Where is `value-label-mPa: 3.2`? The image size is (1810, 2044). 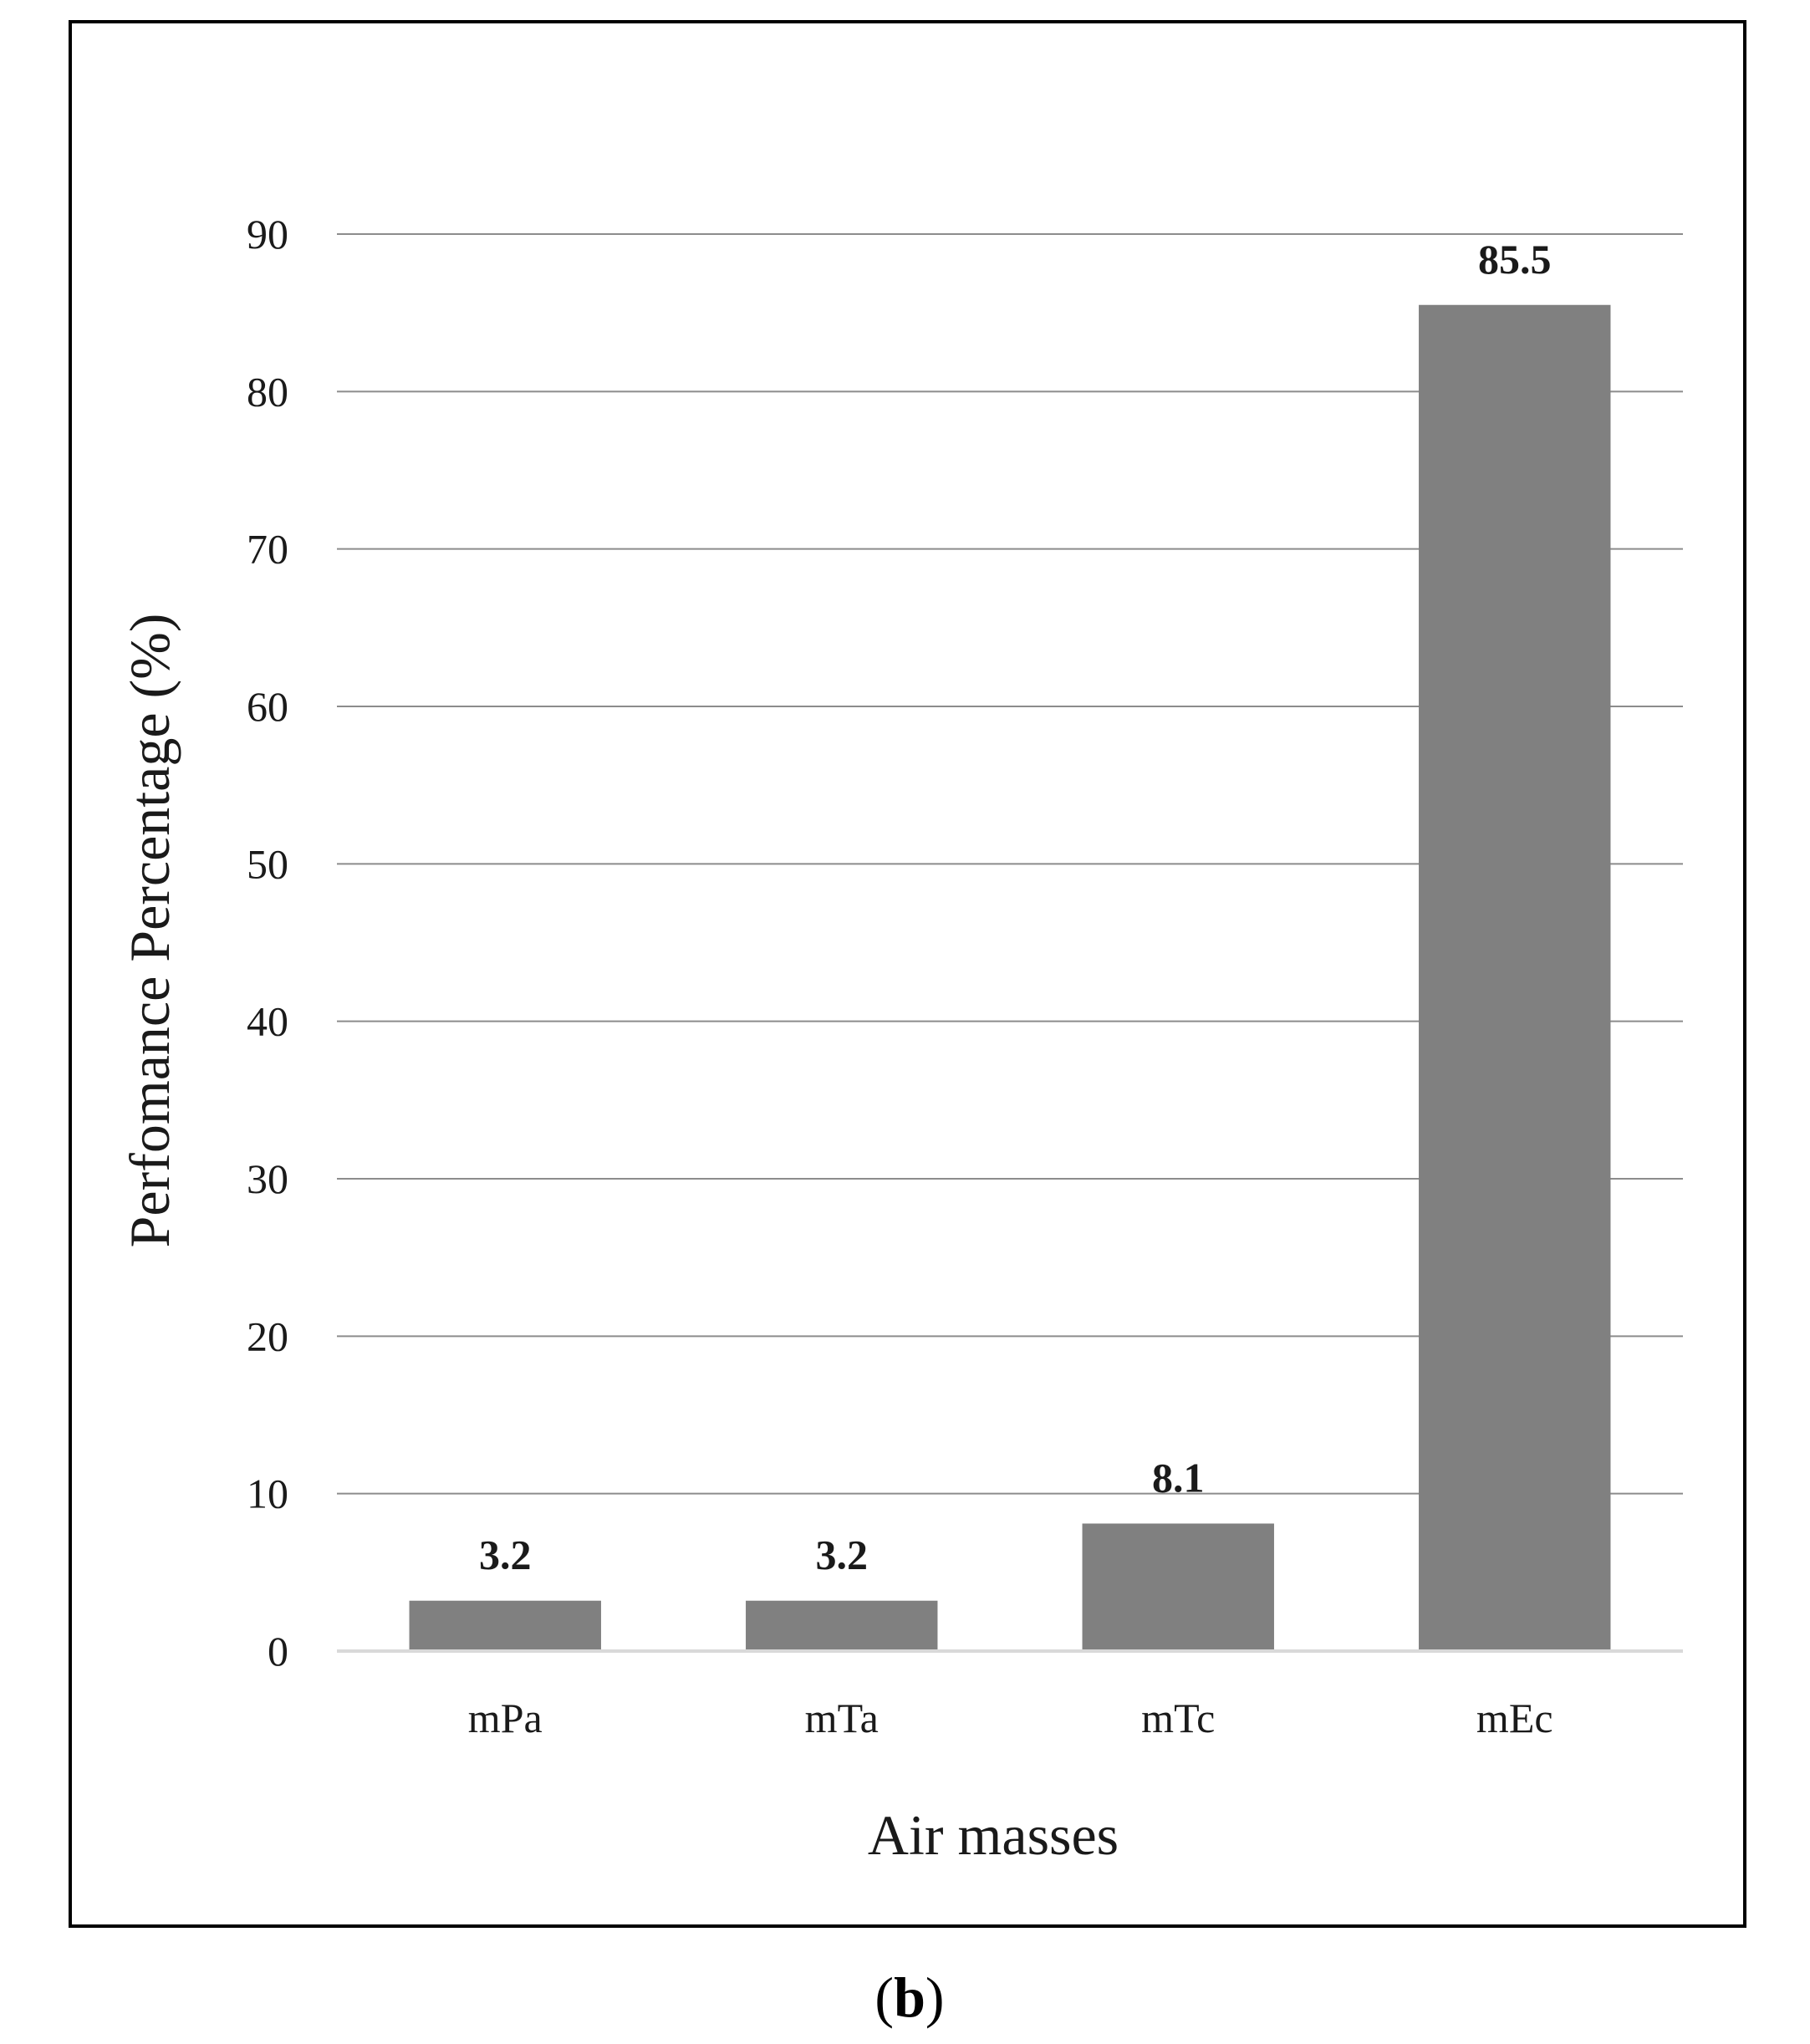 value-label-mPa: 3.2 is located at coordinates (505, 1555).